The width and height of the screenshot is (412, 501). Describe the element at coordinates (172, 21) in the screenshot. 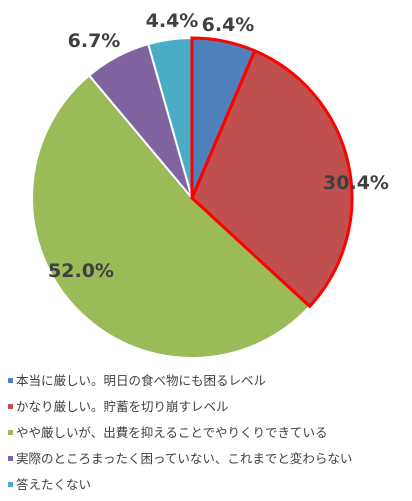

I see `slice-no-answer-data-label: 4.4%` at that location.